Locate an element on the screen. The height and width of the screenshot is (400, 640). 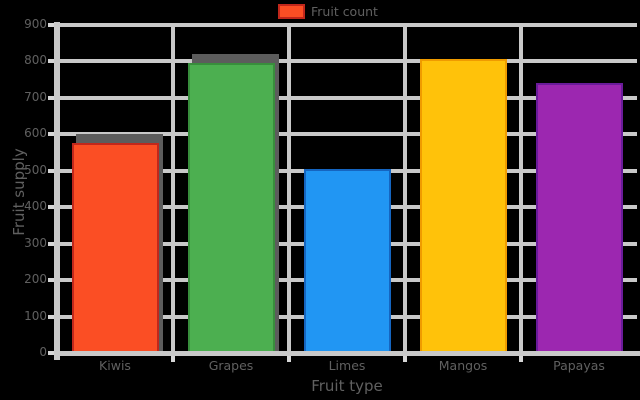
x-tick-label: Limes is located at coordinates (347, 365).